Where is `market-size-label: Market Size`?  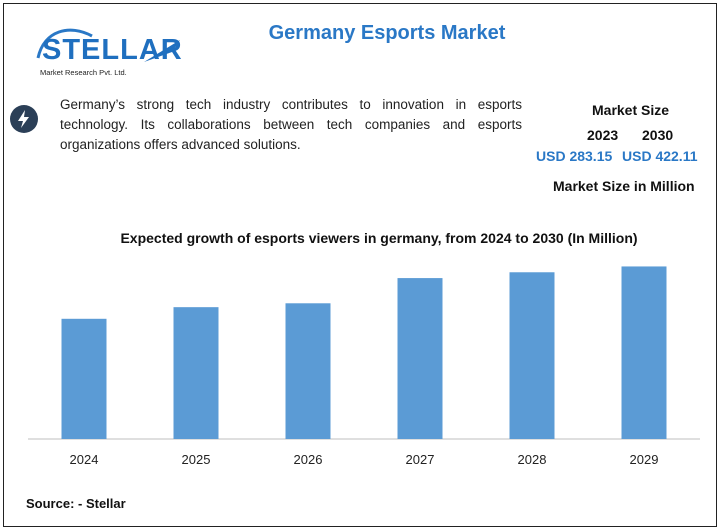 market-size-label: Market Size is located at coordinates (631, 110).